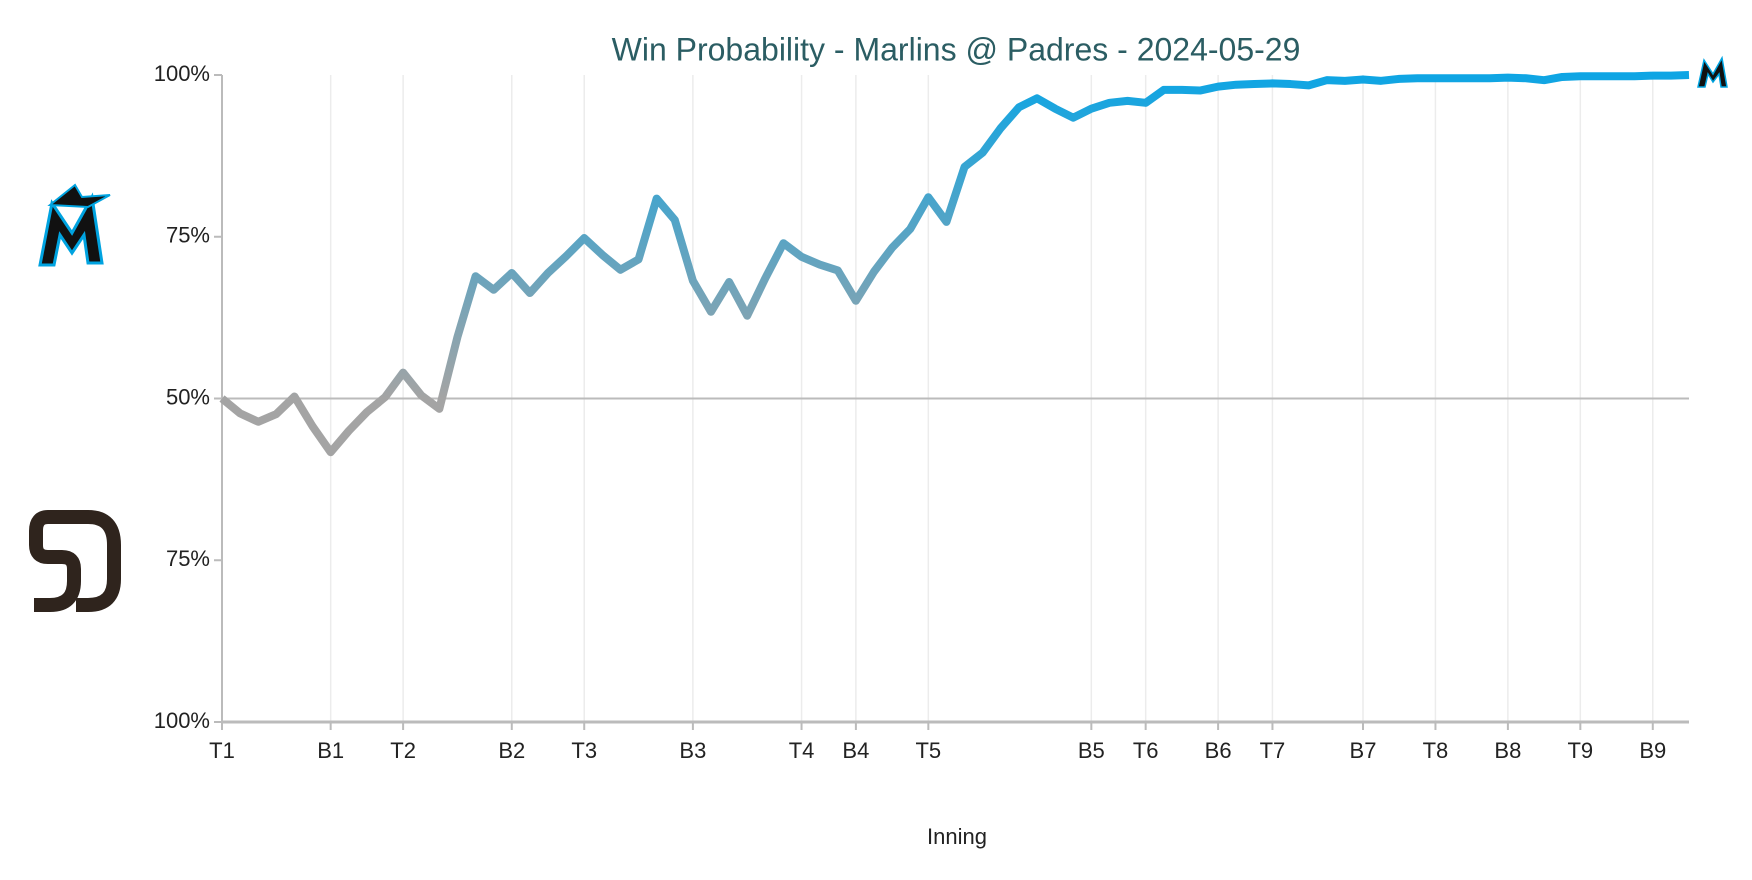 The width and height of the screenshot is (1752, 880). What do you see at coordinates (511, 750) in the screenshot?
I see `x-tick-label: B2` at bounding box center [511, 750].